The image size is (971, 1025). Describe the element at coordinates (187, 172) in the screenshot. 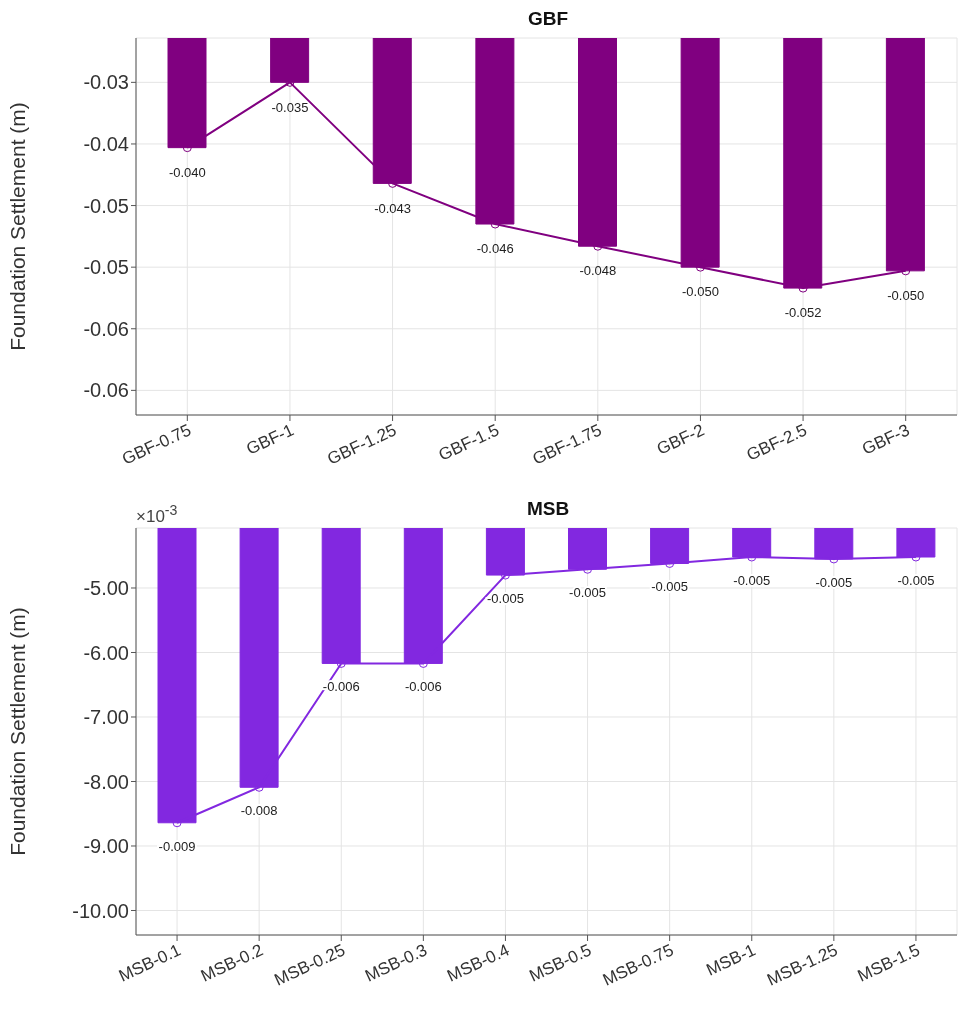

I see `data-label: -0.040` at that location.